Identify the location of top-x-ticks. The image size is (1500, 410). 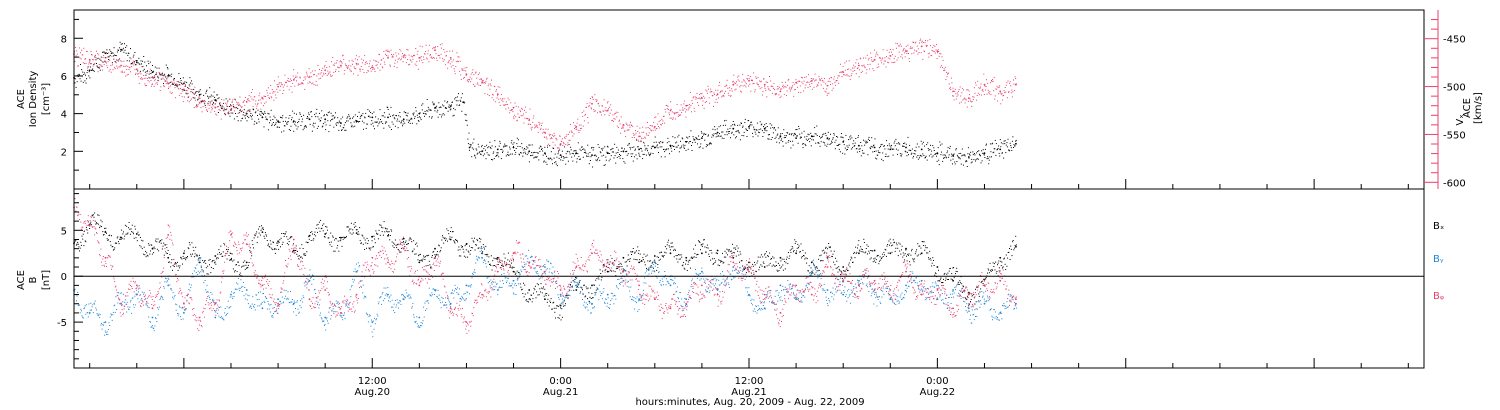
(749, 184).